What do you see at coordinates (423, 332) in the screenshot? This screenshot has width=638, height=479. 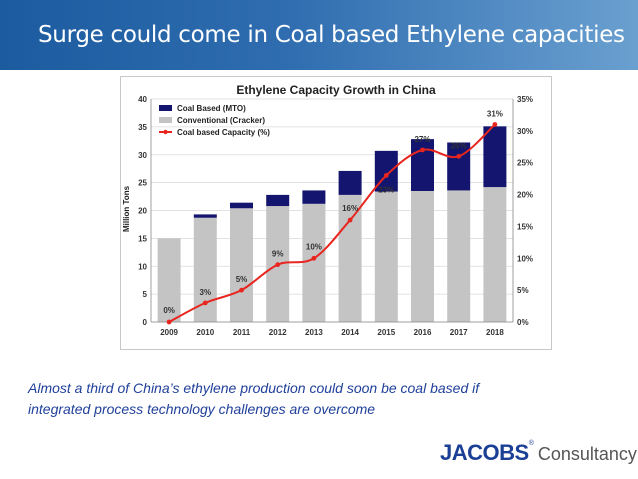 I see `x-tick-label: 2016` at bounding box center [423, 332].